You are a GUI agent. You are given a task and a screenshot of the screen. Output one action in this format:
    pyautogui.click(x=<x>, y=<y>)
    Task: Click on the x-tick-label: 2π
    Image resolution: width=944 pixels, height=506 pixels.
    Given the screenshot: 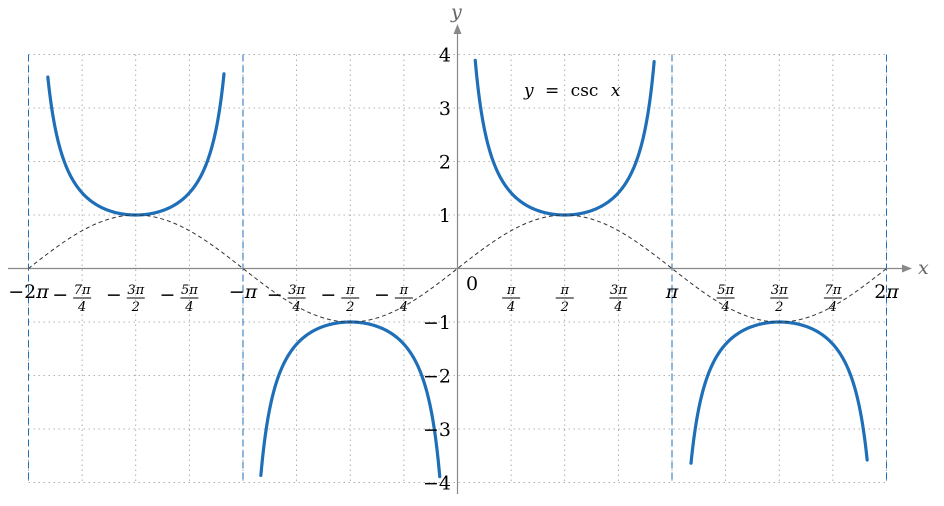 What is the action you would take?
    pyautogui.click(x=886, y=292)
    